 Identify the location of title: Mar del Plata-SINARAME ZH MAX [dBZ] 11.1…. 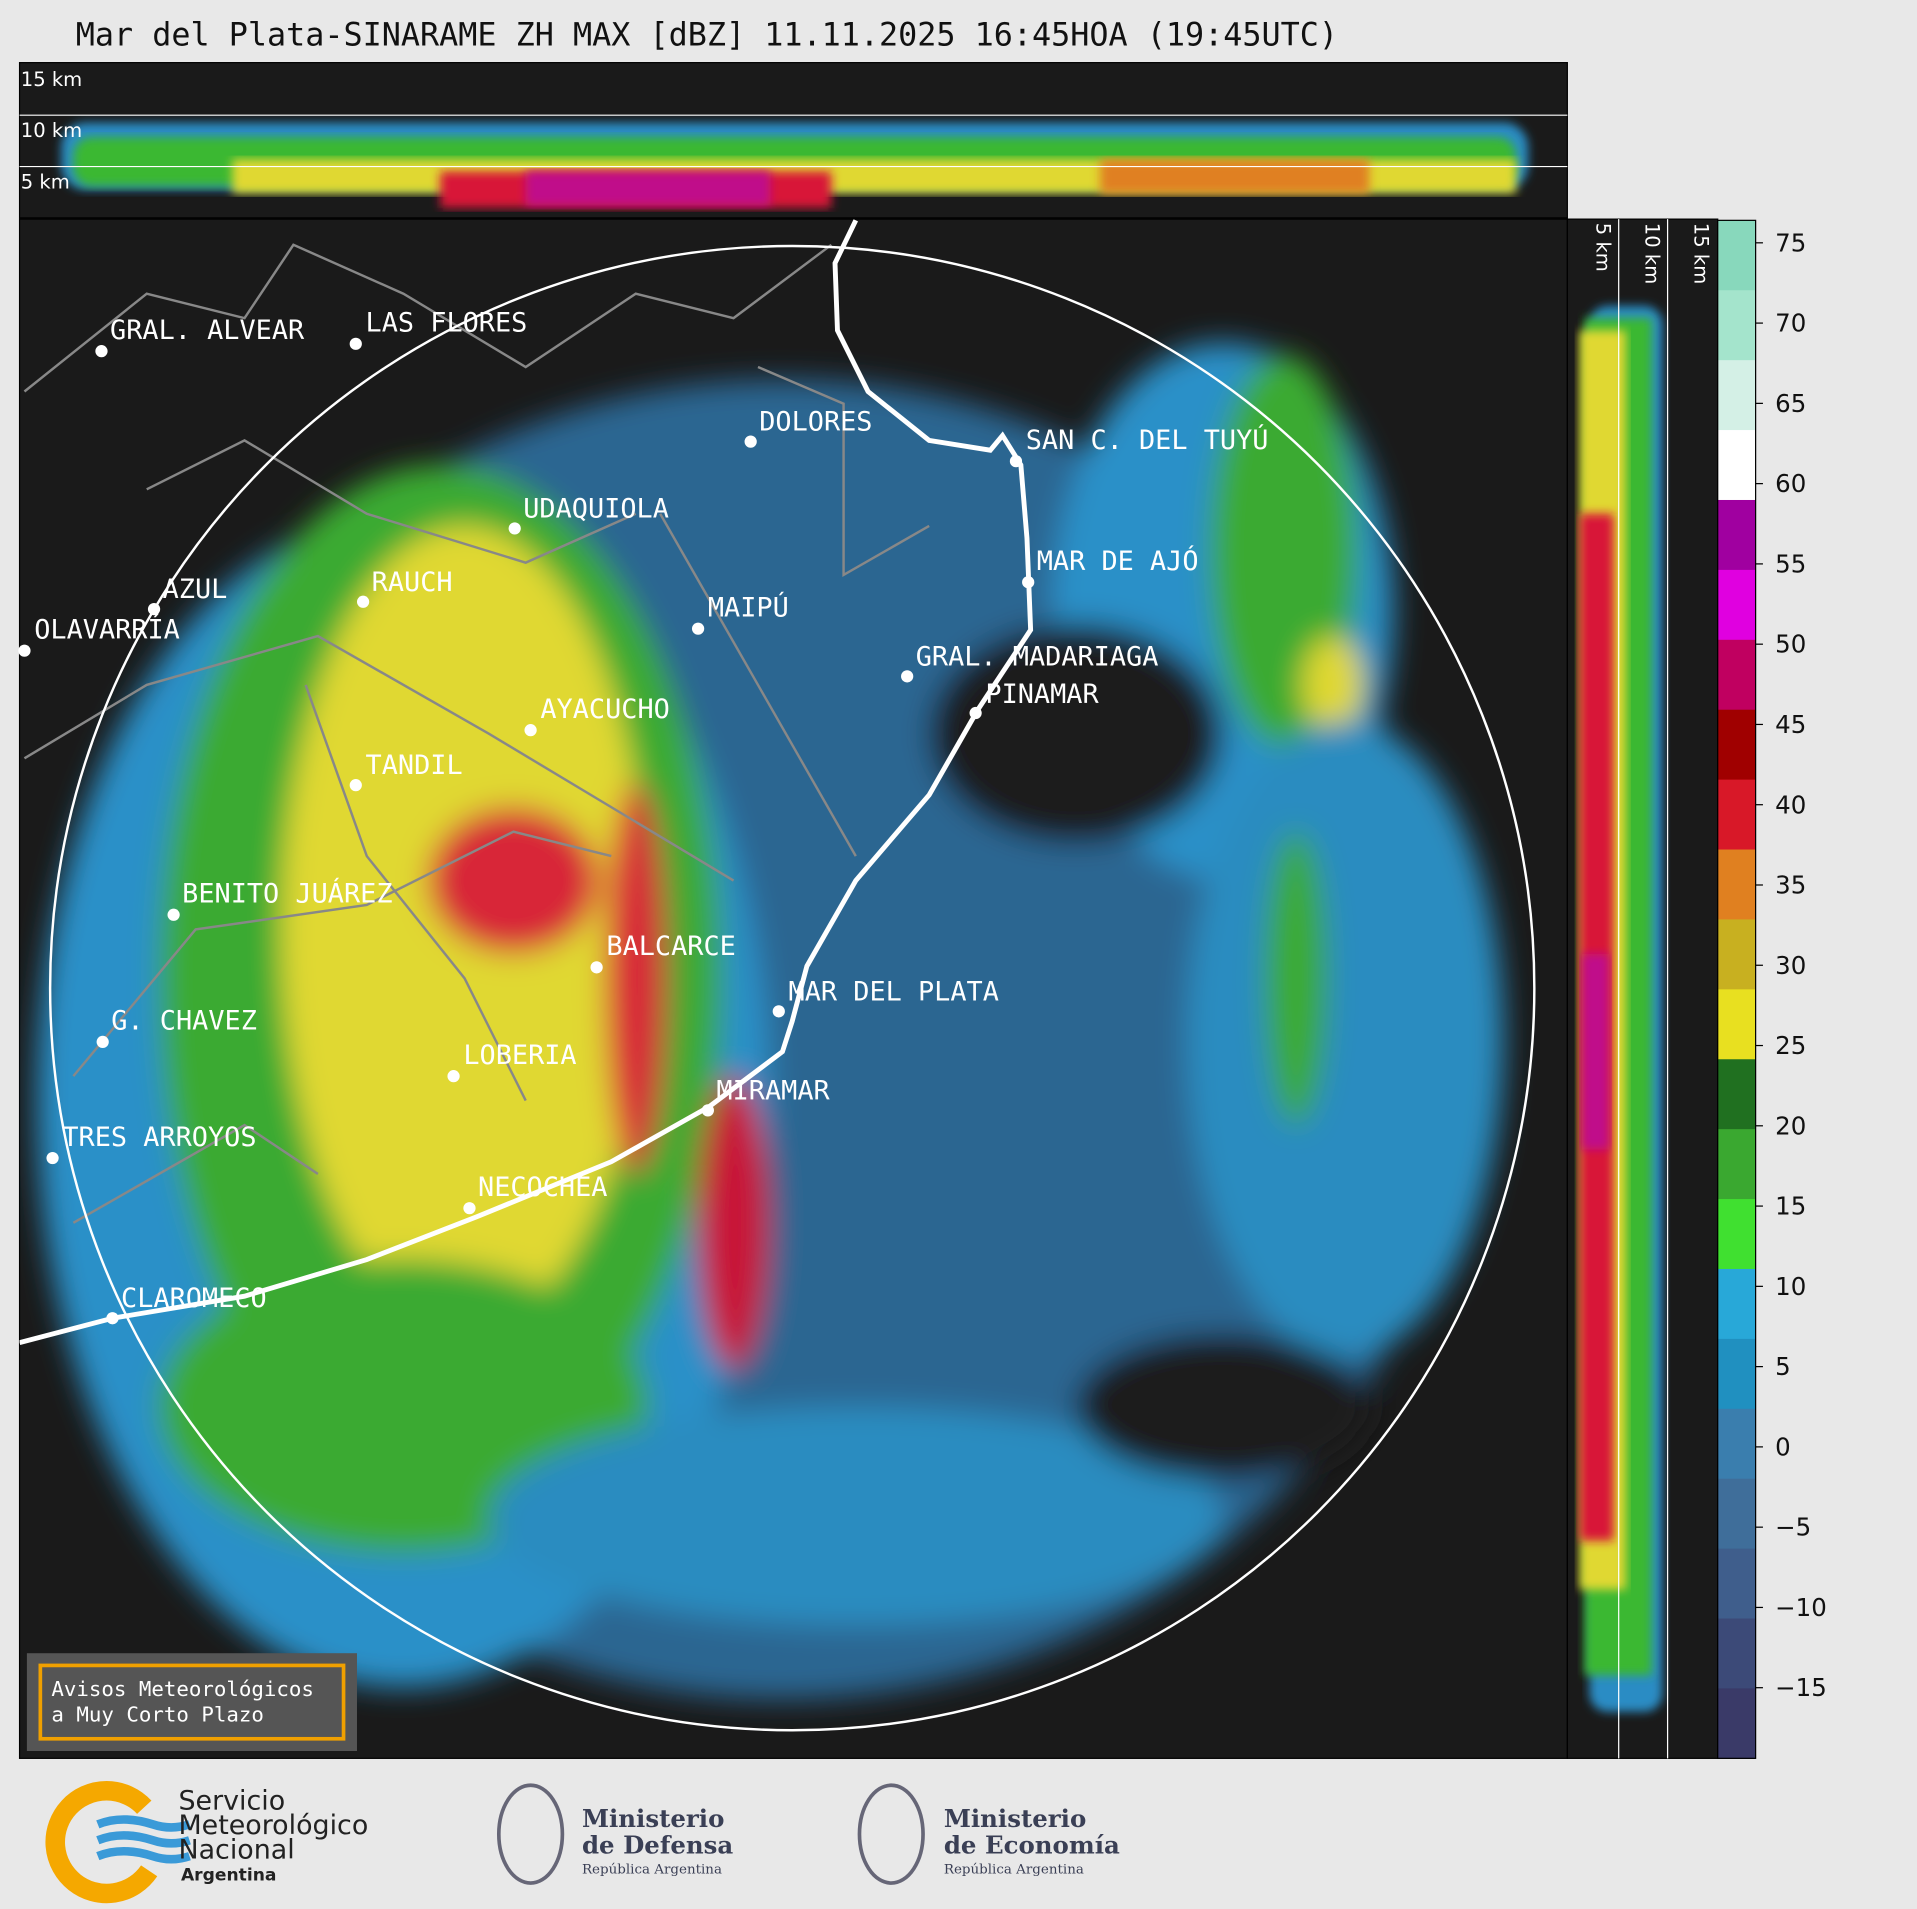
(707, 36).